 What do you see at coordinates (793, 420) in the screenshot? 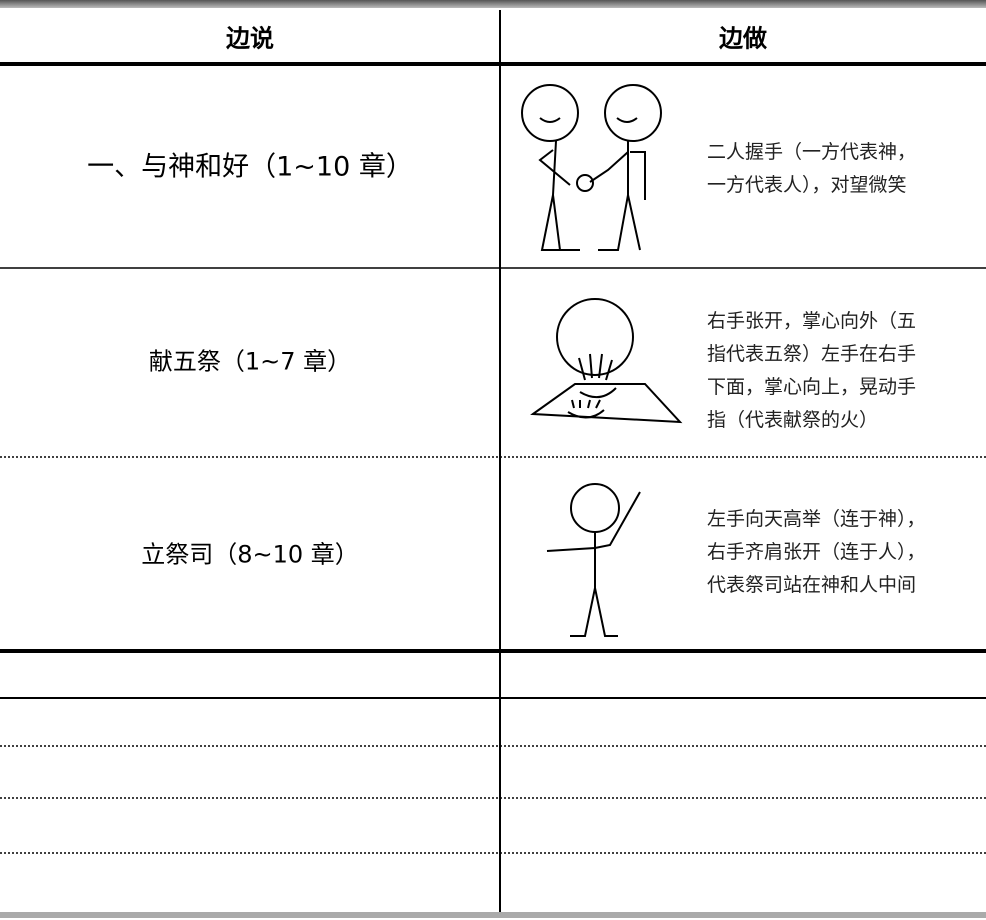
I see `do-line: 指（代表献祭的火）` at bounding box center [793, 420].